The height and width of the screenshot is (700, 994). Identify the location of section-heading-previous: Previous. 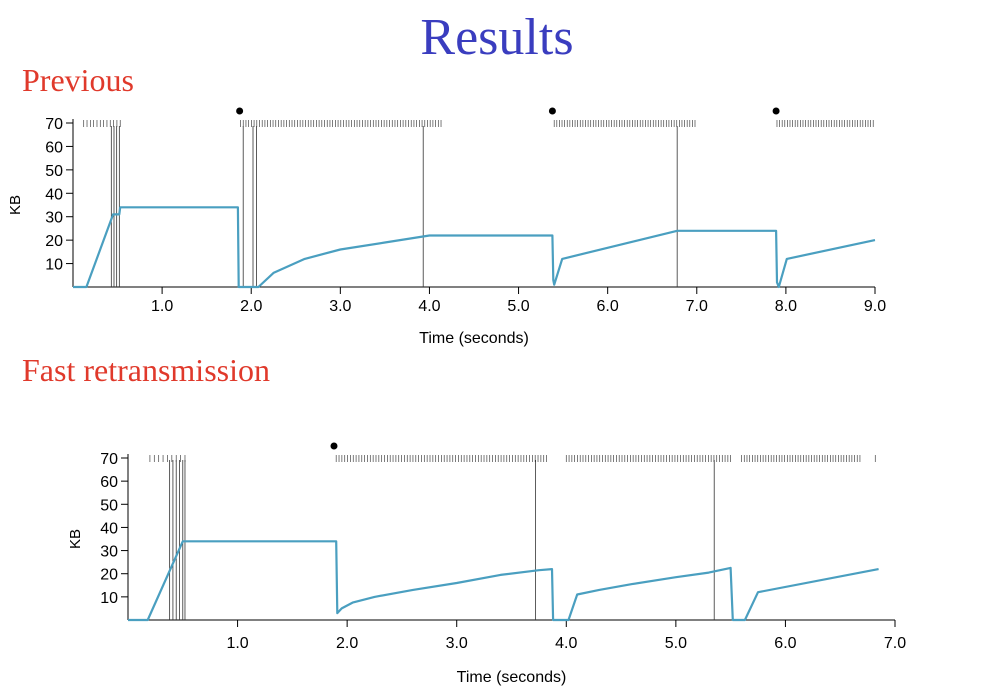
(78, 80).